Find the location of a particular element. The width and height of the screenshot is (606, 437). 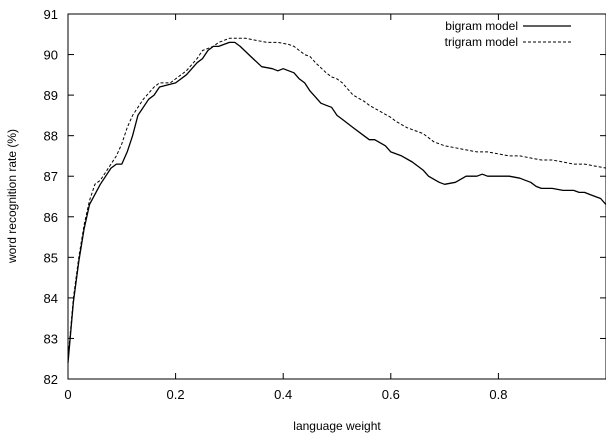

y-tick-label: 83 is located at coordinates (51, 338).